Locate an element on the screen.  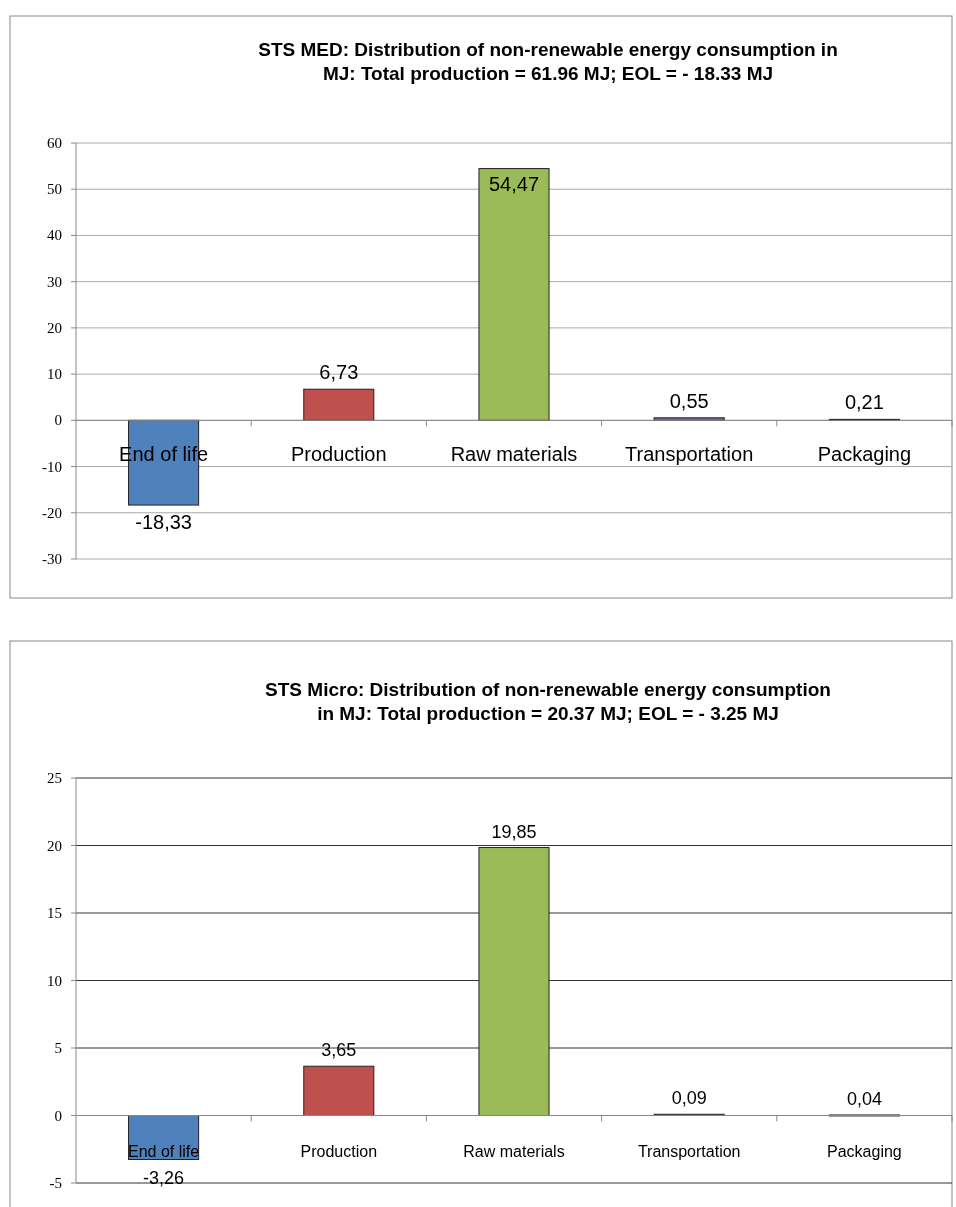
data-label: 19,85 is located at coordinates (514, 831).